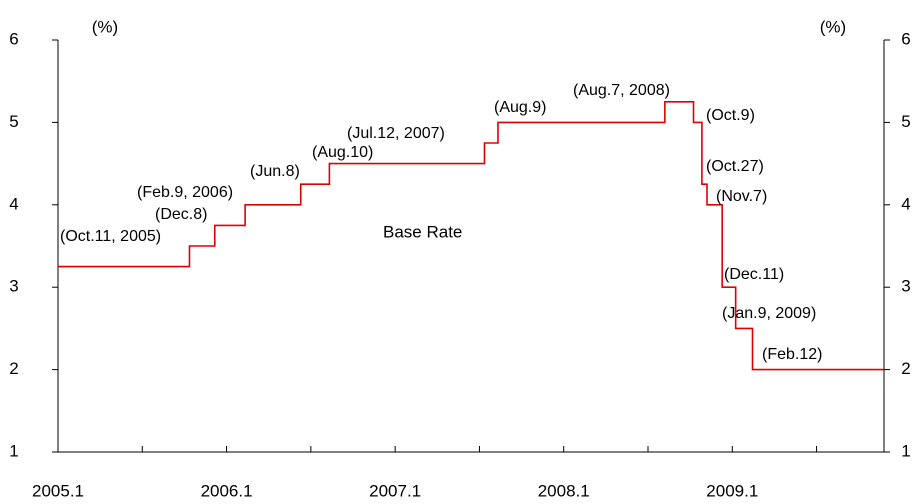 The height and width of the screenshot is (504, 920). I want to click on event-label: (Aug.9), so click(520, 107).